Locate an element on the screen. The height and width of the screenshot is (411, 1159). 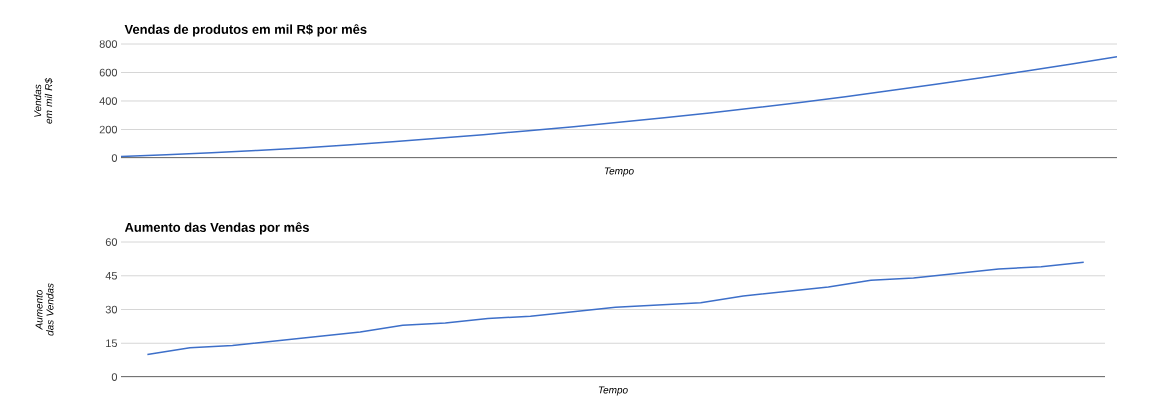
y-tick-label: 30 is located at coordinates (111, 309).